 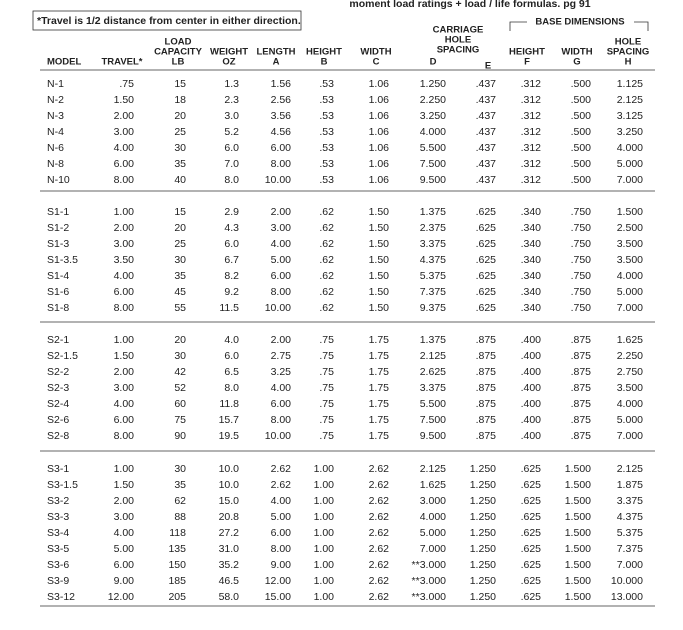 I want to click on value-cell: .340, so click(x=531, y=212).